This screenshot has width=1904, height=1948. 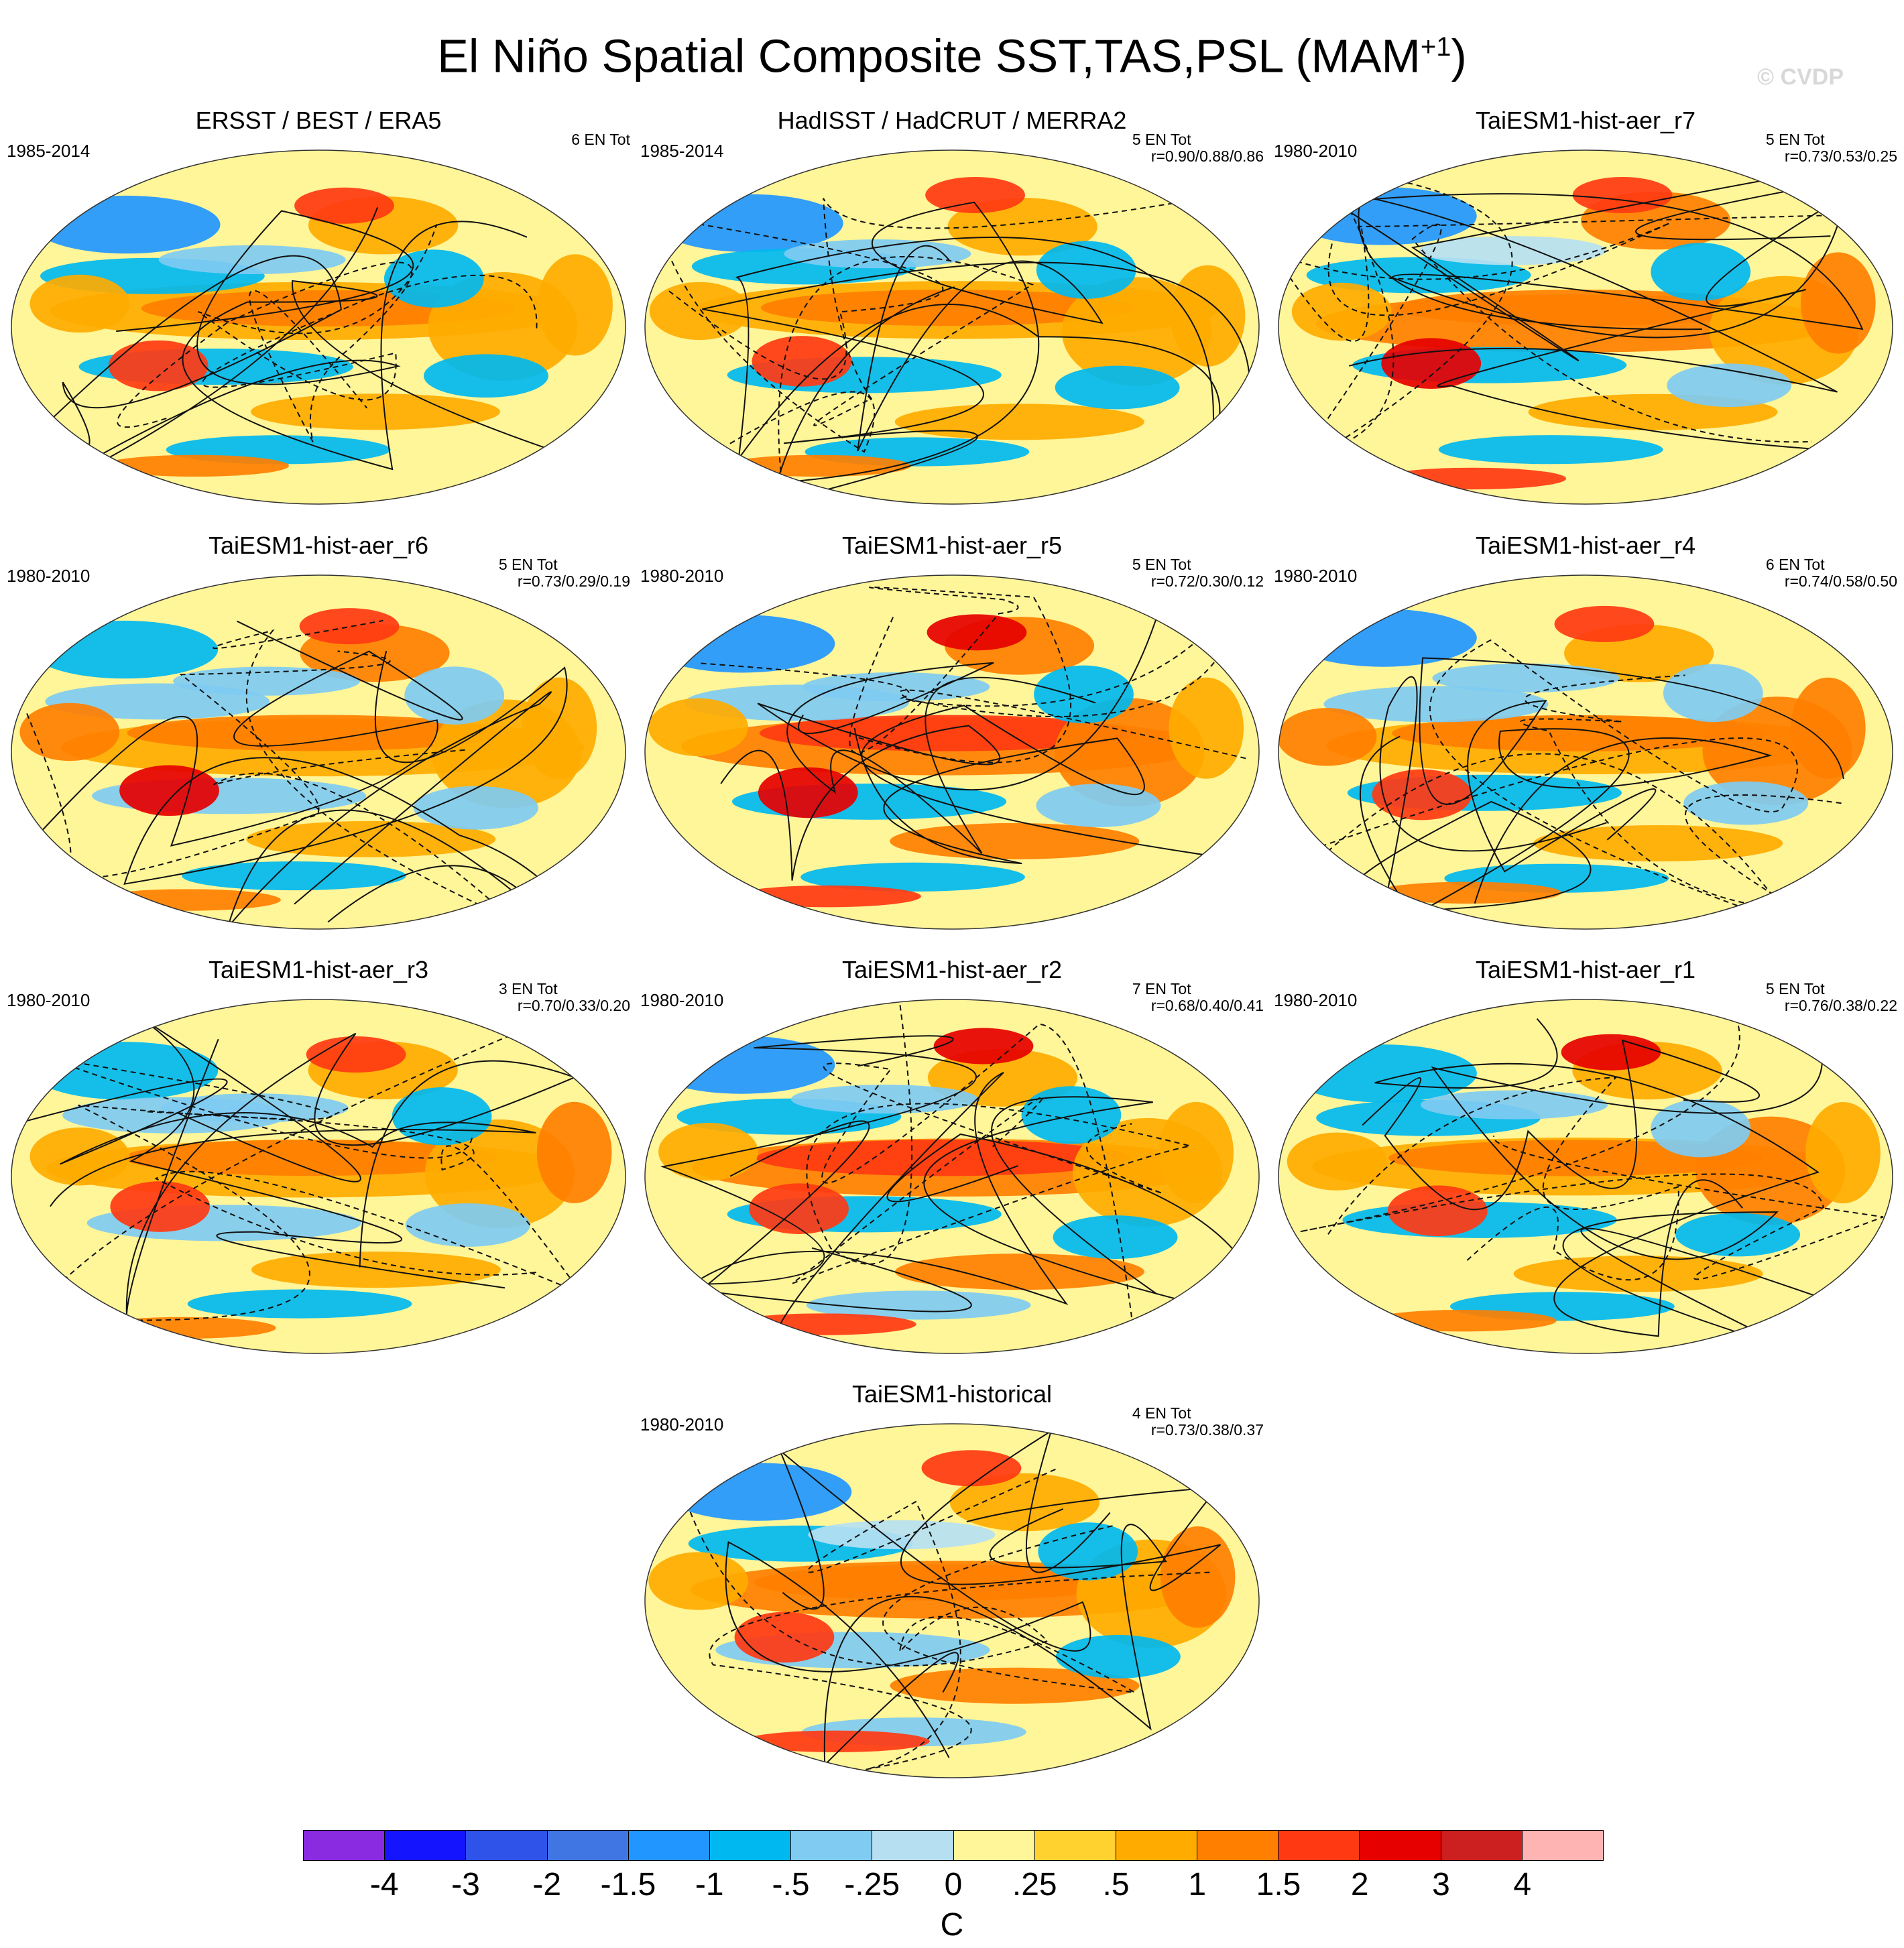 I want to click on colorbar-tick-labels: -4 -3 -2 -1.5 -1 -.5 -.25 0 .25 .5 1 1.5 2 3 4, so click(x=953, y=1886).